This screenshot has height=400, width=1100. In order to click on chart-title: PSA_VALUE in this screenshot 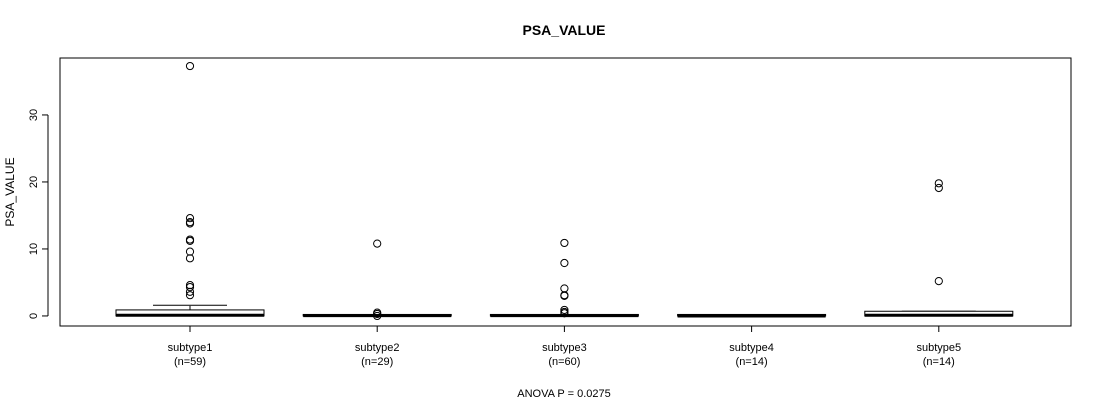, I will do `click(564, 30)`.